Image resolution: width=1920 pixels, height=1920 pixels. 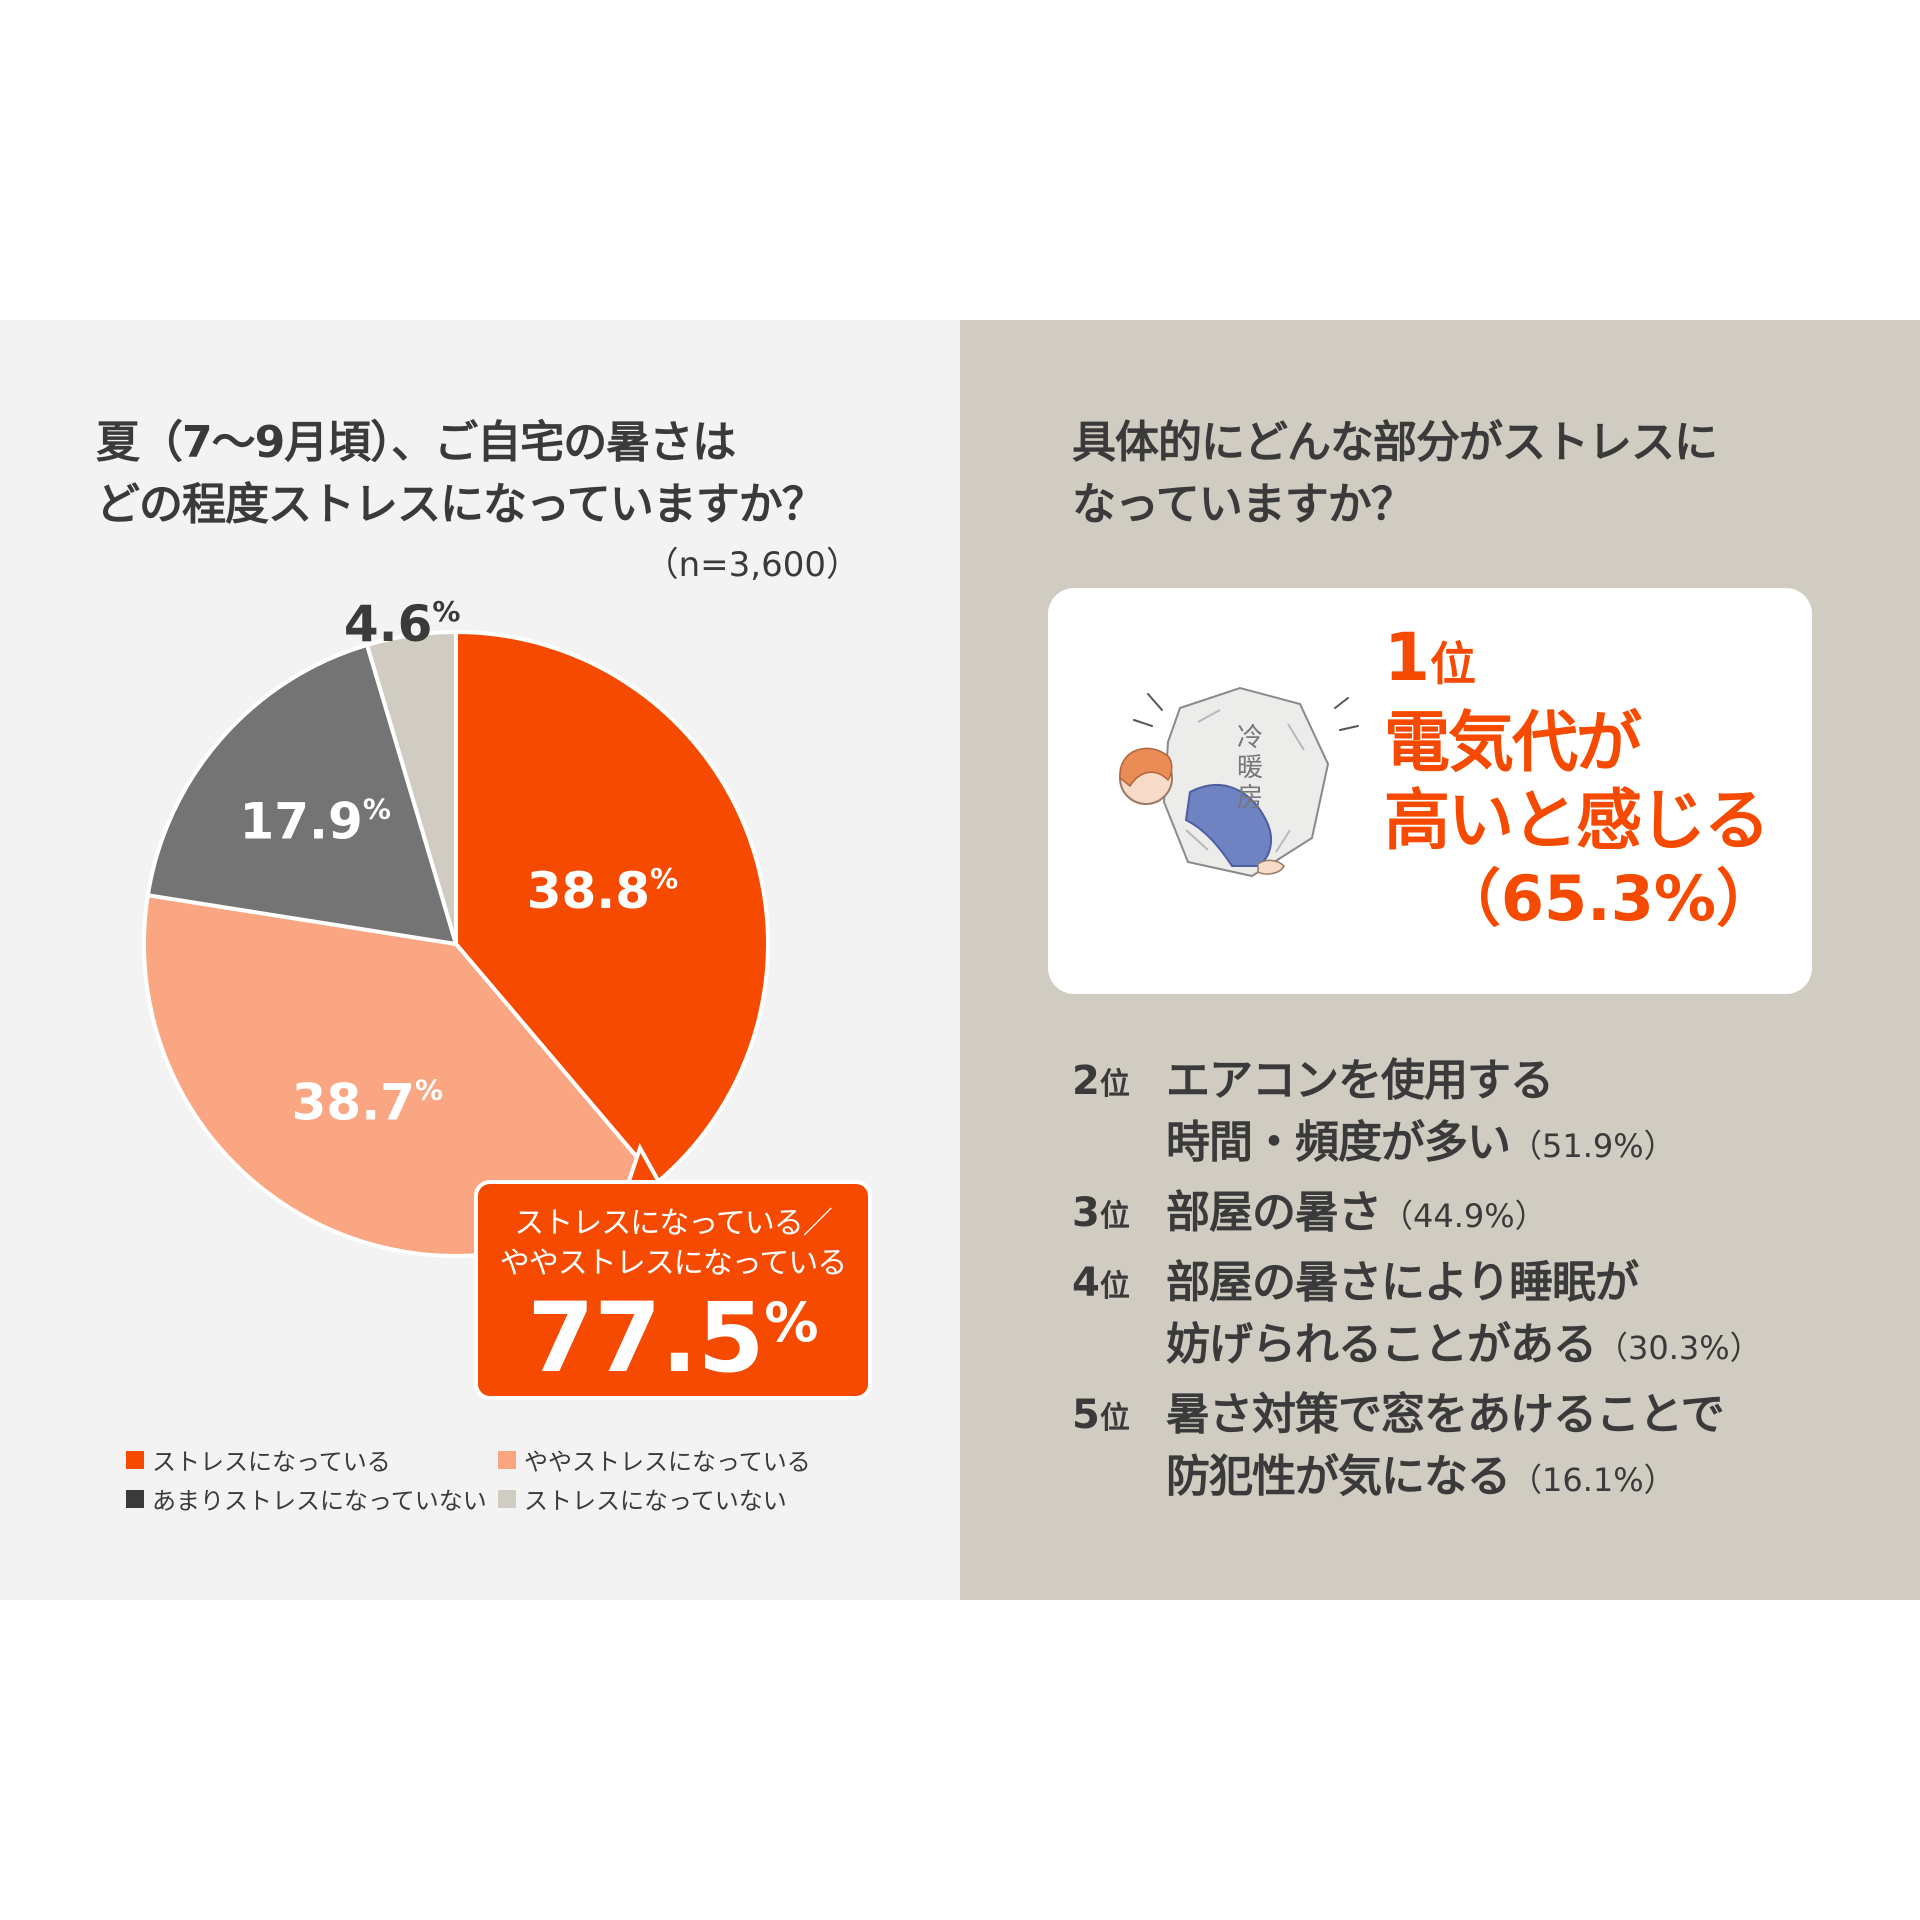 What do you see at coordinates (1086, 1283) in the screenshot?
I see `rank-number: 4` at bounding box center [1086, 1283].